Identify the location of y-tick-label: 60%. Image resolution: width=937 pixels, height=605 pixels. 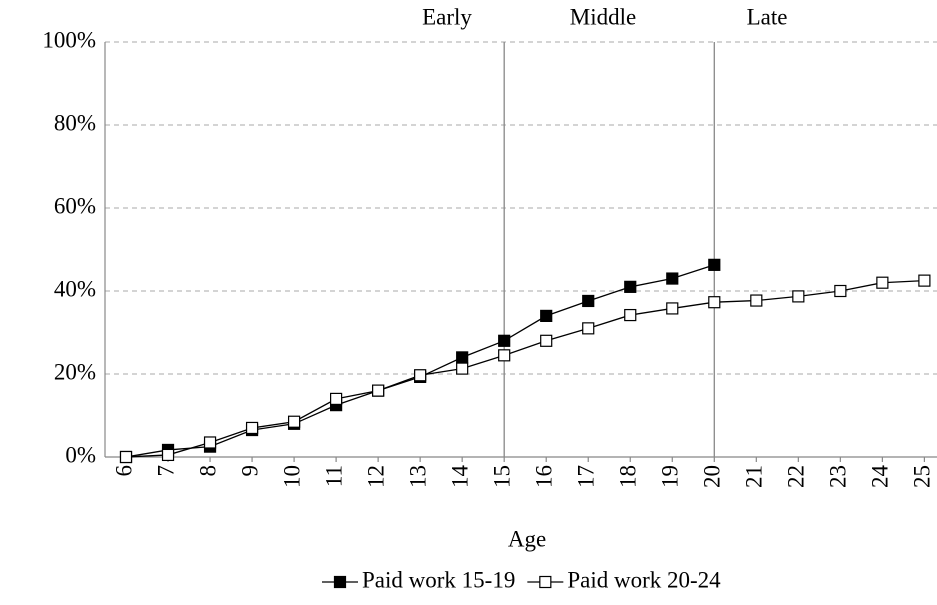
(75, 205).